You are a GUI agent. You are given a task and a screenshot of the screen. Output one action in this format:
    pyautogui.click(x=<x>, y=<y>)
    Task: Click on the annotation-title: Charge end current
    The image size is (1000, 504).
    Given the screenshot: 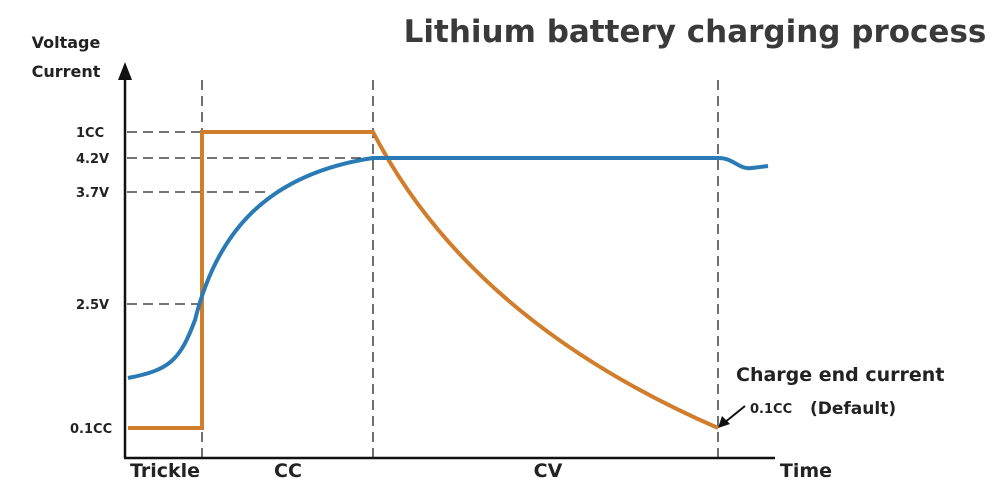 What is the action you would take?
    pyautogui.click(x=840, y=375)
    